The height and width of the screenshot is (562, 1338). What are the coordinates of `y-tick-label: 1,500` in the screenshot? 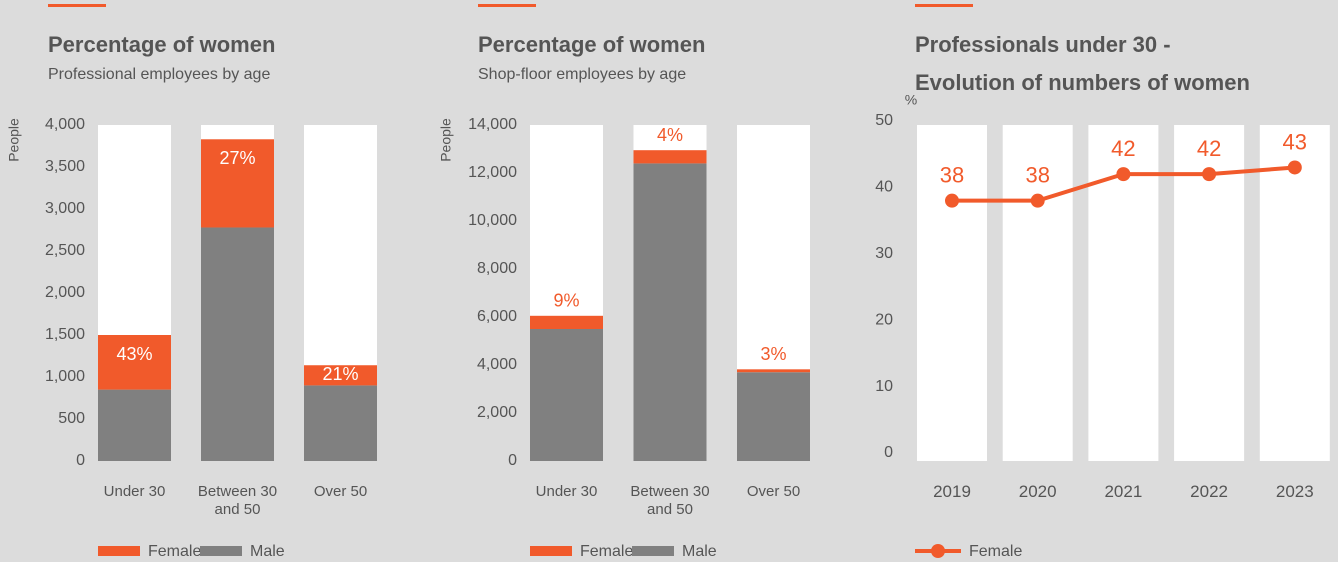 It's located at (65, 334).